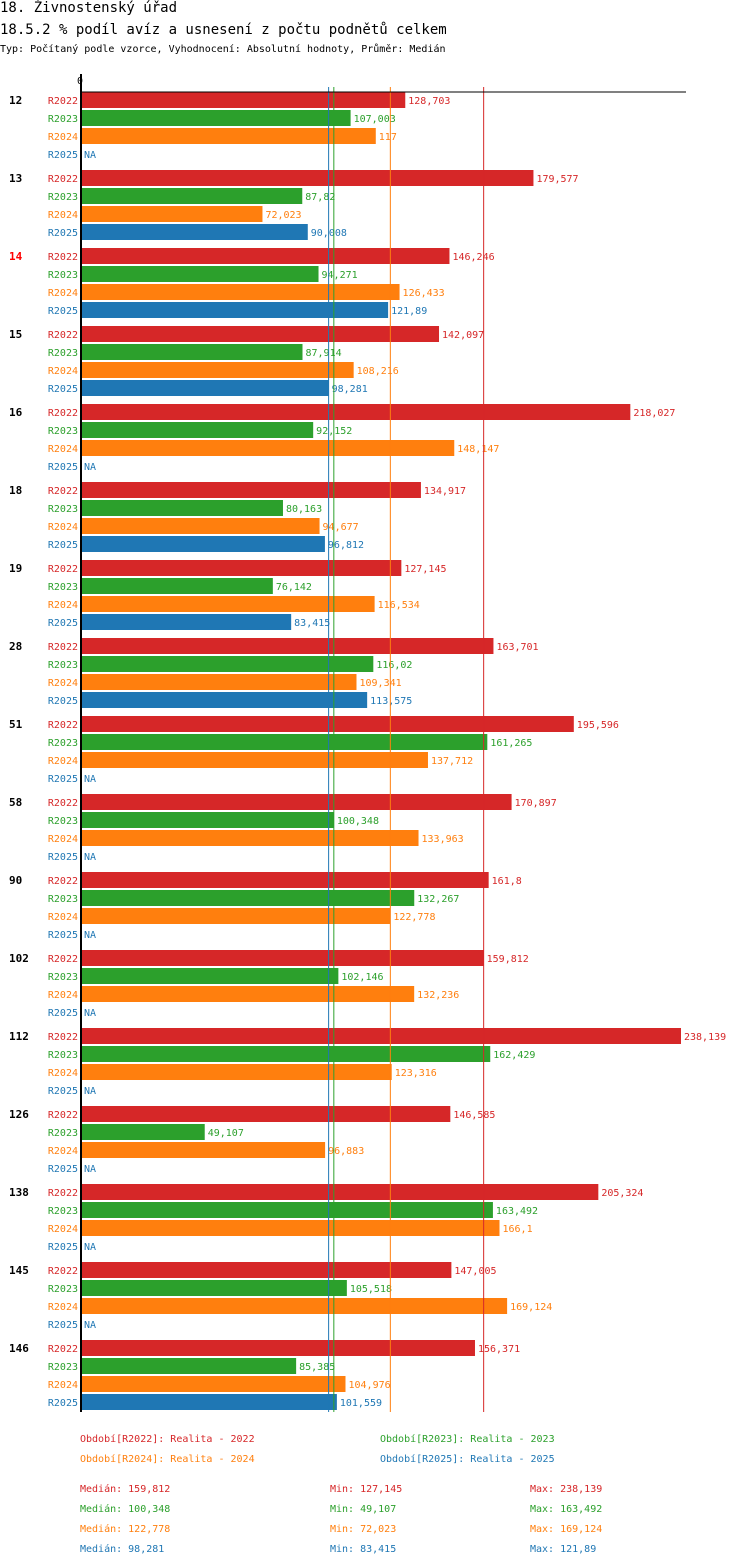  Describe the element at coordinates (15, 100) in the screenshot. I see `group-label: 12` at that location.